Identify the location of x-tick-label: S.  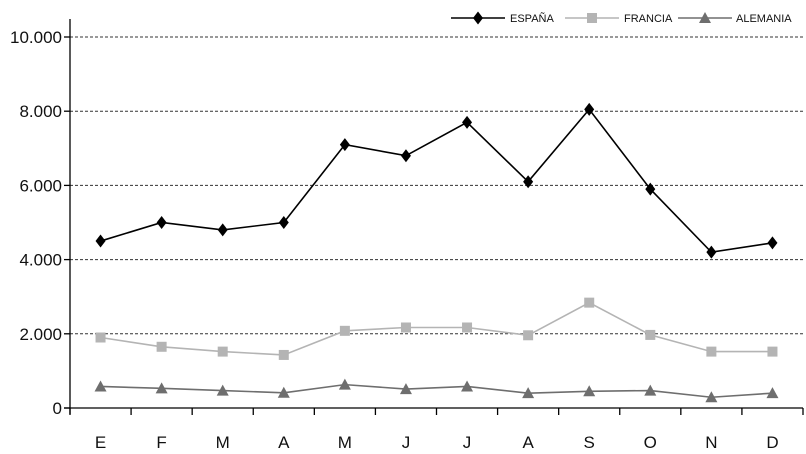
(589, 442).